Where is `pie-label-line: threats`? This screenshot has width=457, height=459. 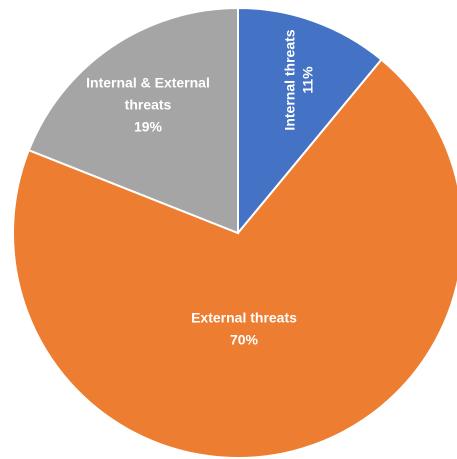 pie-label-line: threats is located at coordinates (148, 105).